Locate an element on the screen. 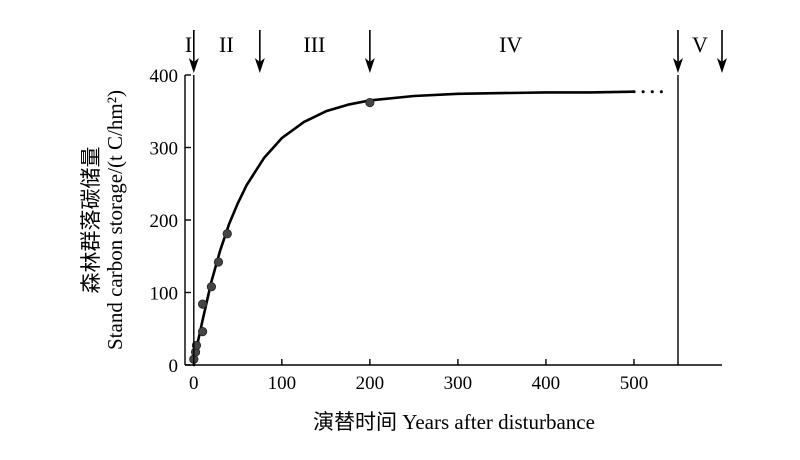  stage-label: IV is located at coordinates (510, 44).